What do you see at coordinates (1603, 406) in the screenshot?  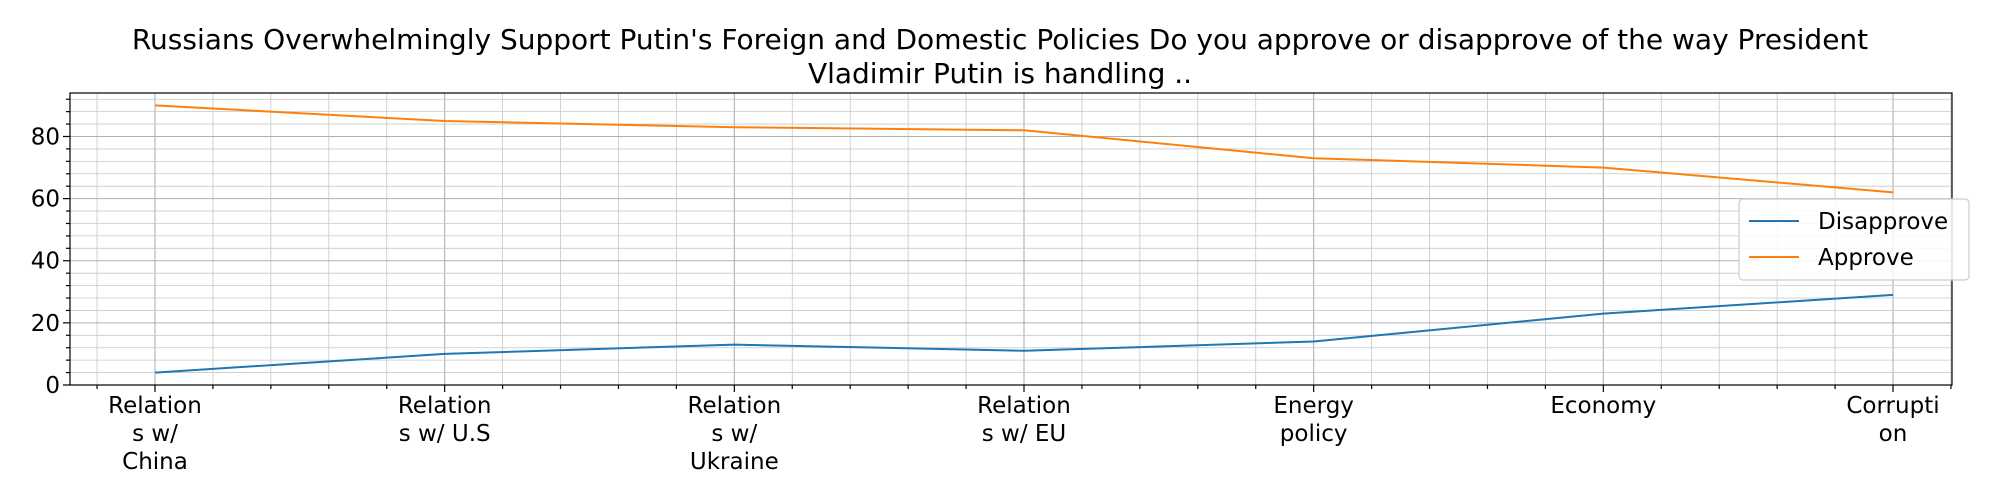 I see `x-tick-label: Economy` at bounding box center [1603, 406].